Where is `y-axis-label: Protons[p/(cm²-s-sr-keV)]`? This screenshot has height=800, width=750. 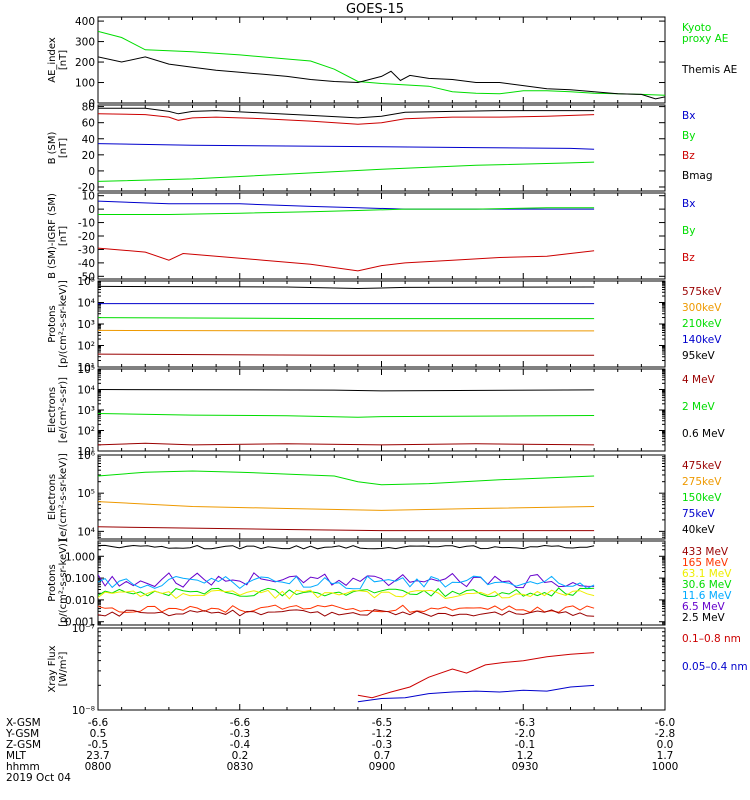
y-axis-label: Protons[p/(cm²-s-sr-keV)] is located at coordinates (58, 583).